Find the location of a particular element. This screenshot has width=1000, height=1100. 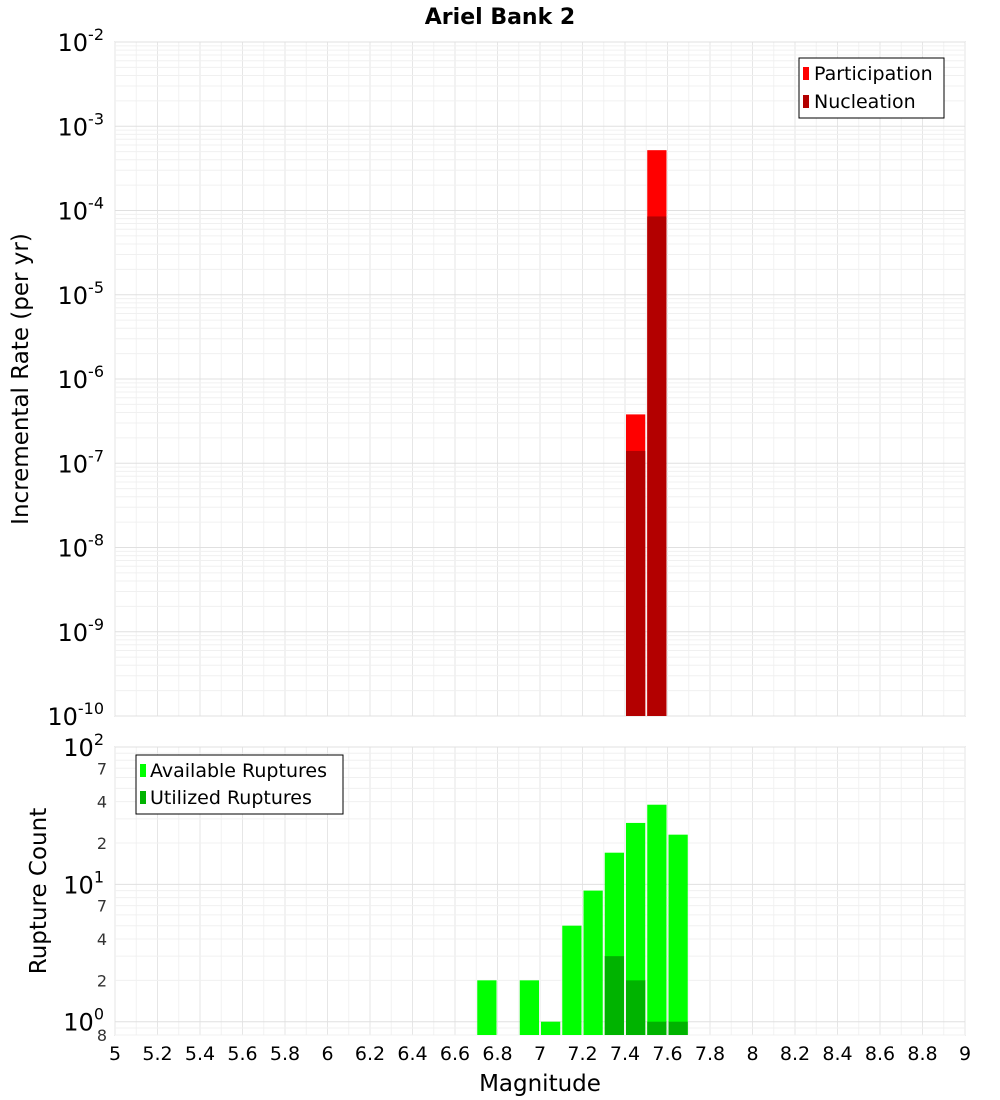

top-y-ticks: 10⁻¹⁰ 10⁻⁹ 10⁻⁸ 10⁻⁷ 10⁻⁶ 10⁻⁵ 10⁻⁴ 10⁻³ 10⁻² is located at coordinates (75, 378).